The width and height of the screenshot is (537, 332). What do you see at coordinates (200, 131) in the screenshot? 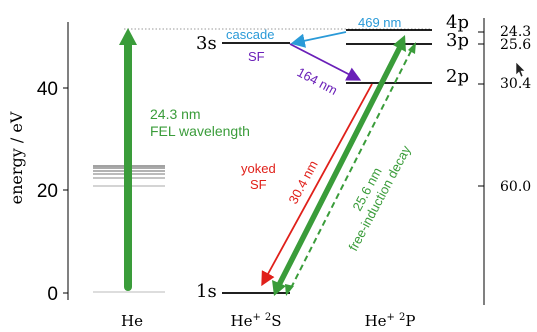
I see `fel-wavelength-label: FEL wavelength` at bounding box center [200, 131].